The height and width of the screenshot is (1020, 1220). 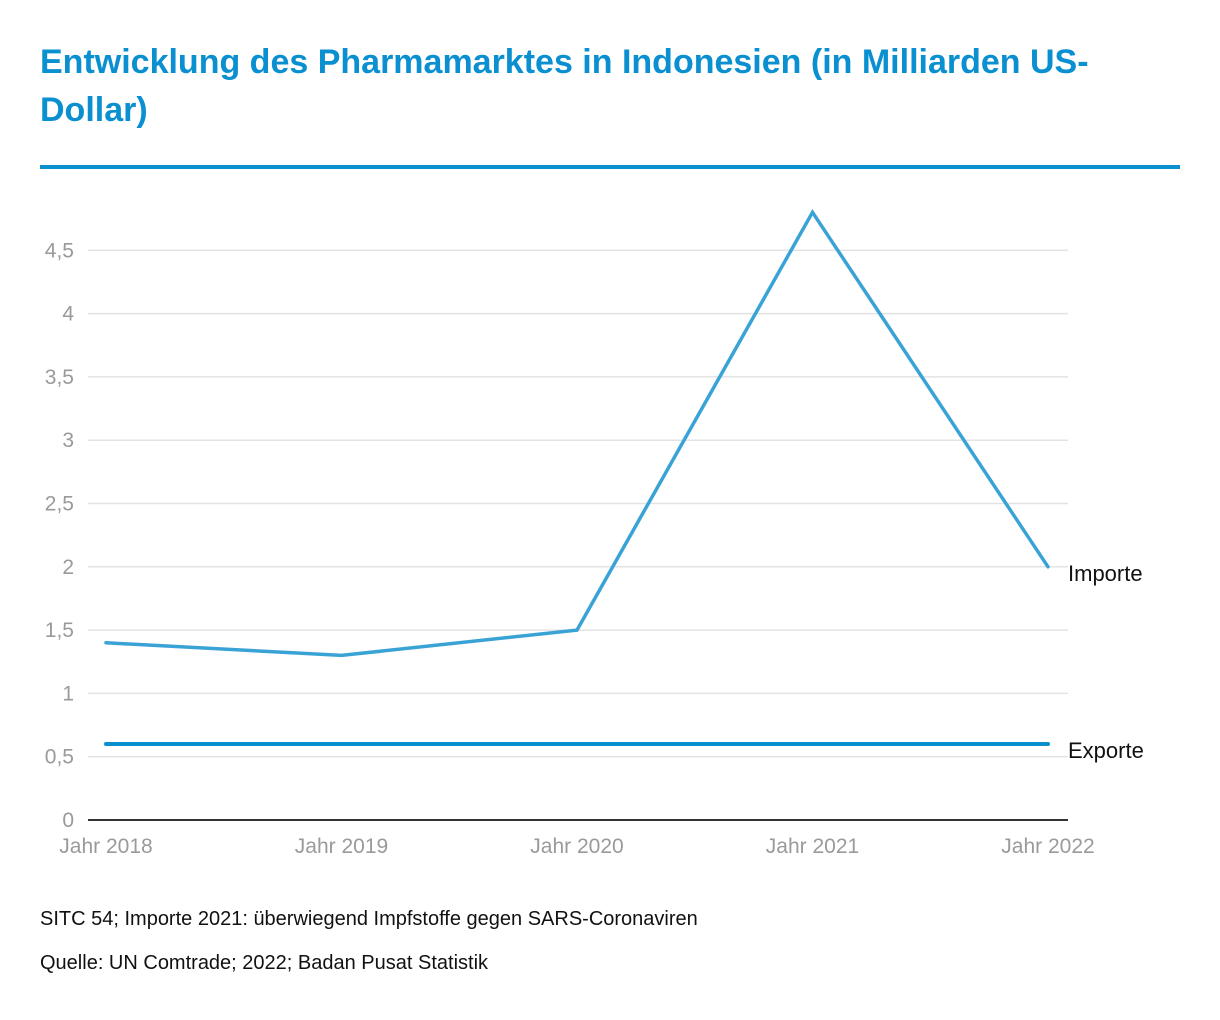 What do you see at coordinates (610, 167) in the screenshot?
I see `title-divider` at bounding box center [610, 167].